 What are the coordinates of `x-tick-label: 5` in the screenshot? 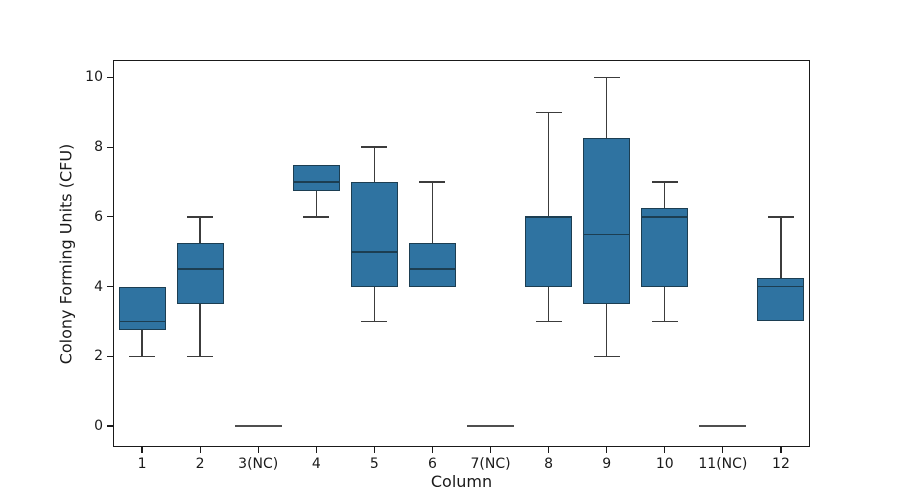 It's located at (374, 464).